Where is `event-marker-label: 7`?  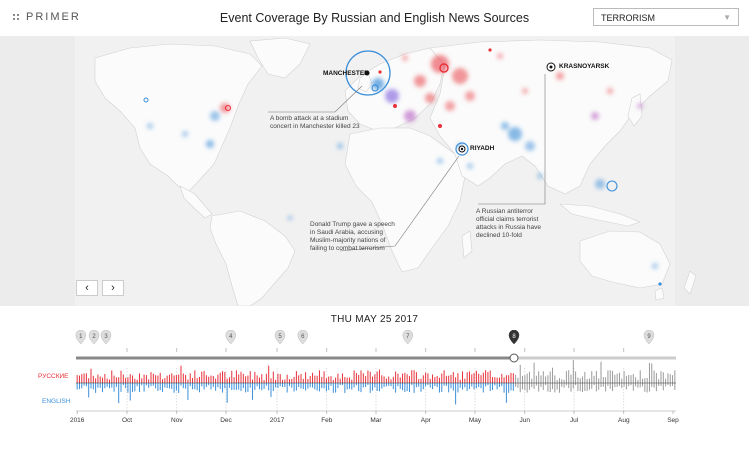
event-marker-label: 7 is located at coordinates (408, 337).